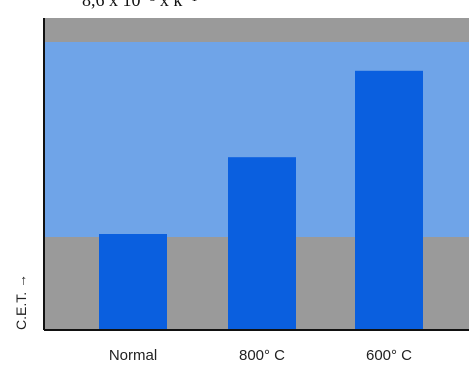  Describe the element at coordinates (389, 355) in the screenshot. I see `x-tick-label-2: 600° C` at that location.